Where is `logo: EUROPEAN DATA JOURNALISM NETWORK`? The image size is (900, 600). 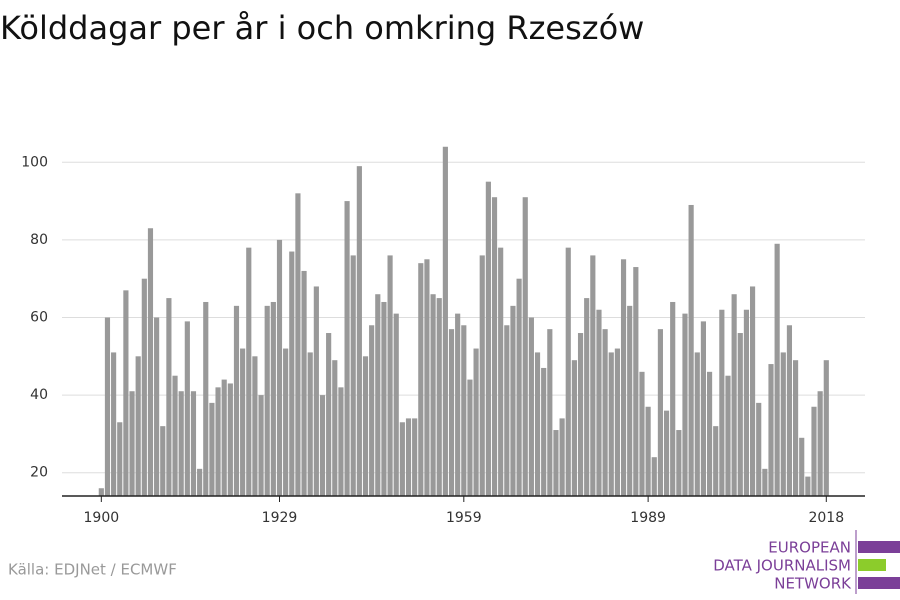 logo: EUROPEAN DATA JOURNALISM NETWORK is located at coordinates (806, 562).